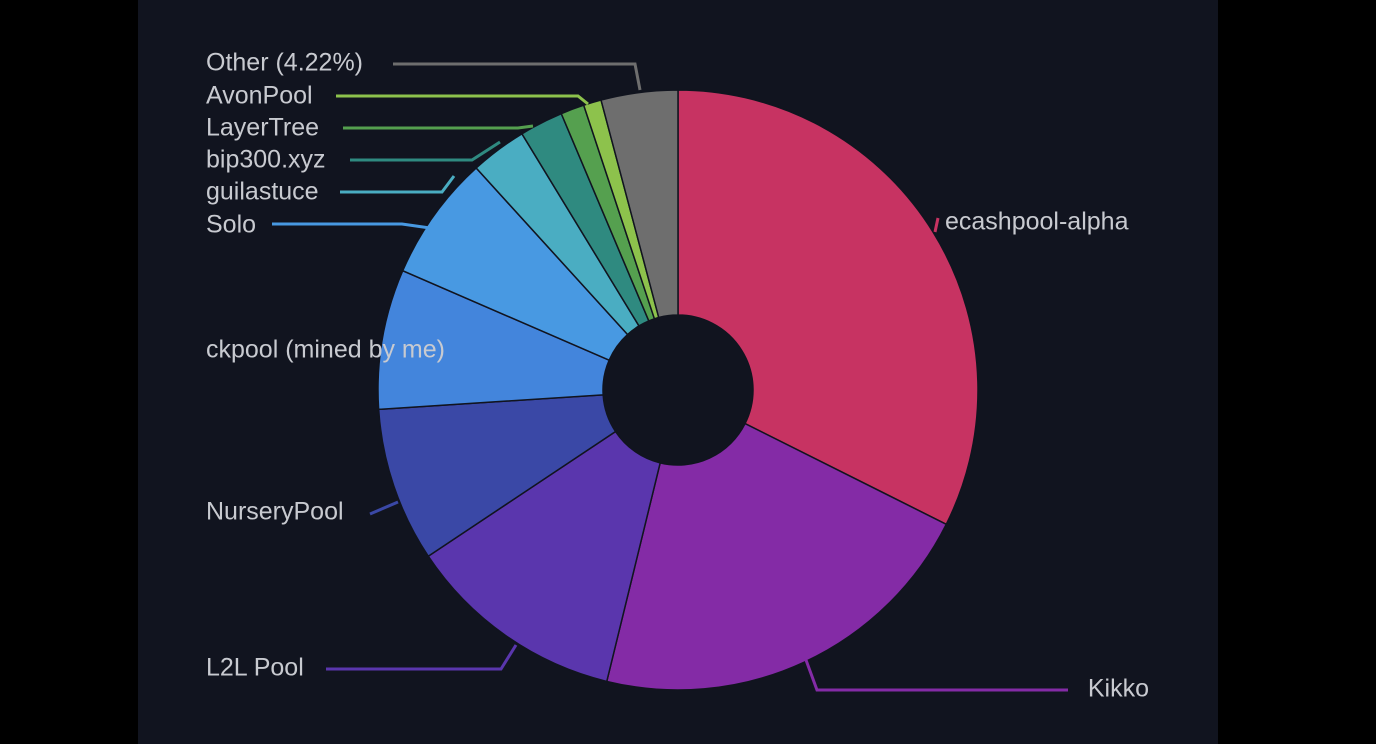 The image size is (1376, 744). I want to click on label-guilastuce: guilastuce, so click(262, 192).